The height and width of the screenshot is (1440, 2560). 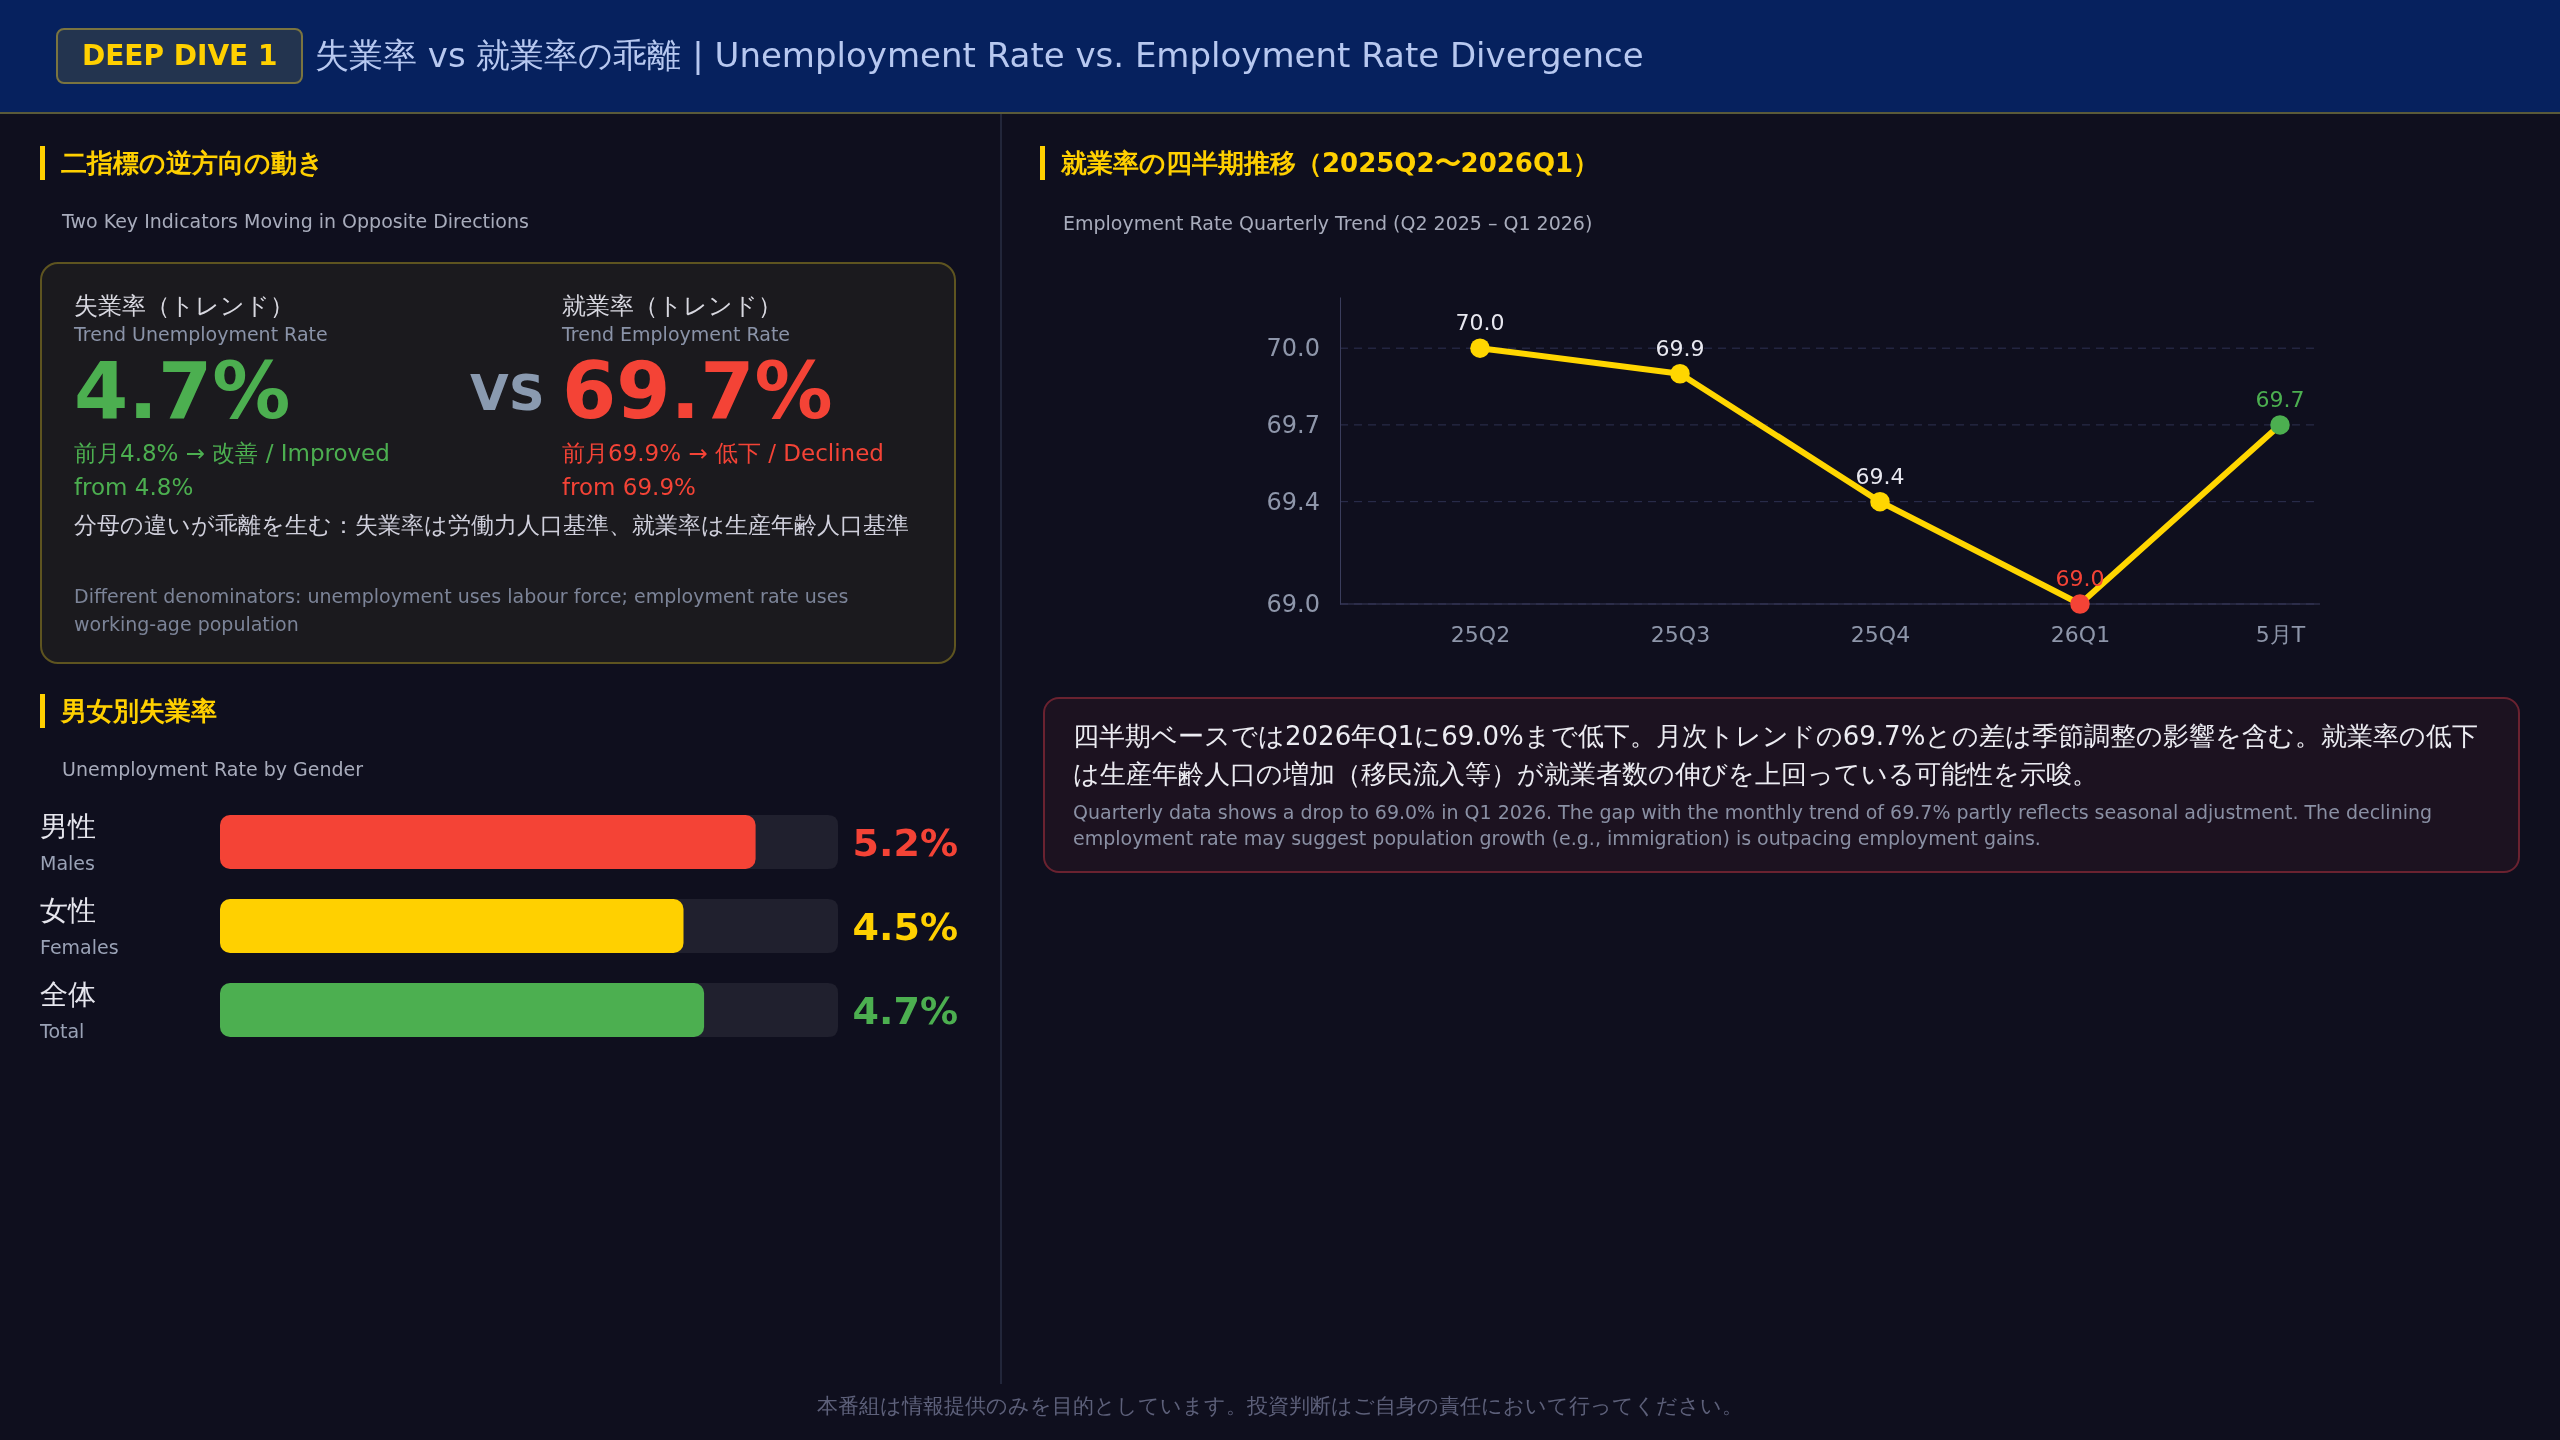 What do you see at coordinates (128, 711) in the screenshot?
I see `chart-title: 男女別失業率` at bounding box center [128, 711].